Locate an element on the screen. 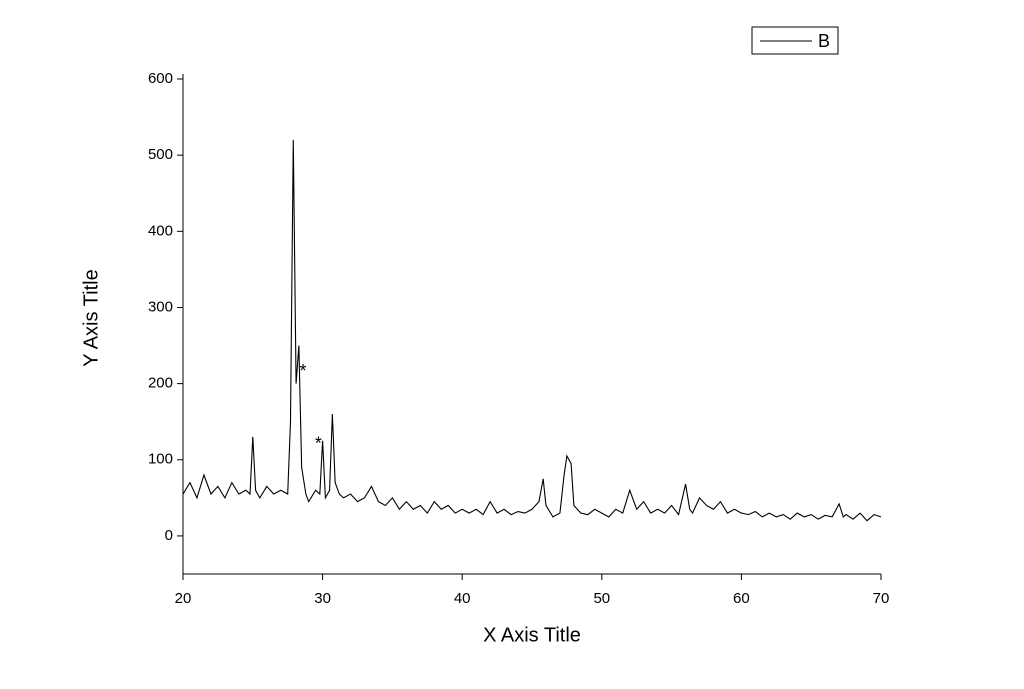 This screenshot has width=1024, height=689. y-tick-label: 300 is located at coordinates (160, 306).